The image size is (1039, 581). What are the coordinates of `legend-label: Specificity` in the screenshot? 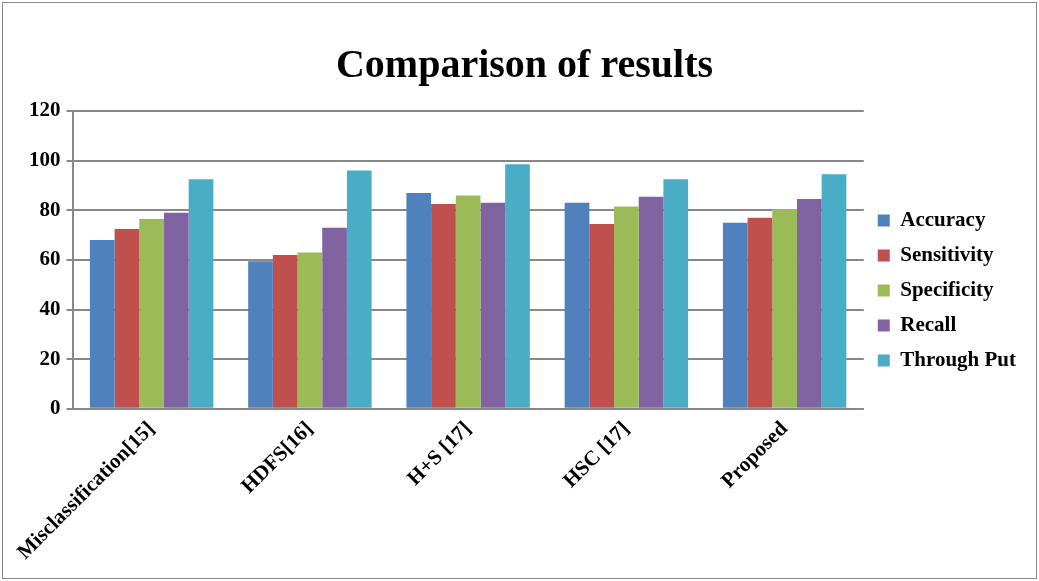 It's located at (947, 288).